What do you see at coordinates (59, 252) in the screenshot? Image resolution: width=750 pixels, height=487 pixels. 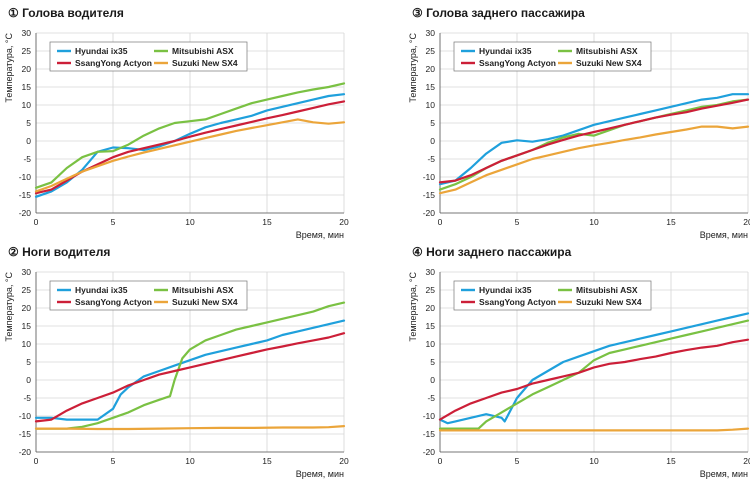 I see `chart-title: ② Ноги водителя` at bounding box center [59, 252].